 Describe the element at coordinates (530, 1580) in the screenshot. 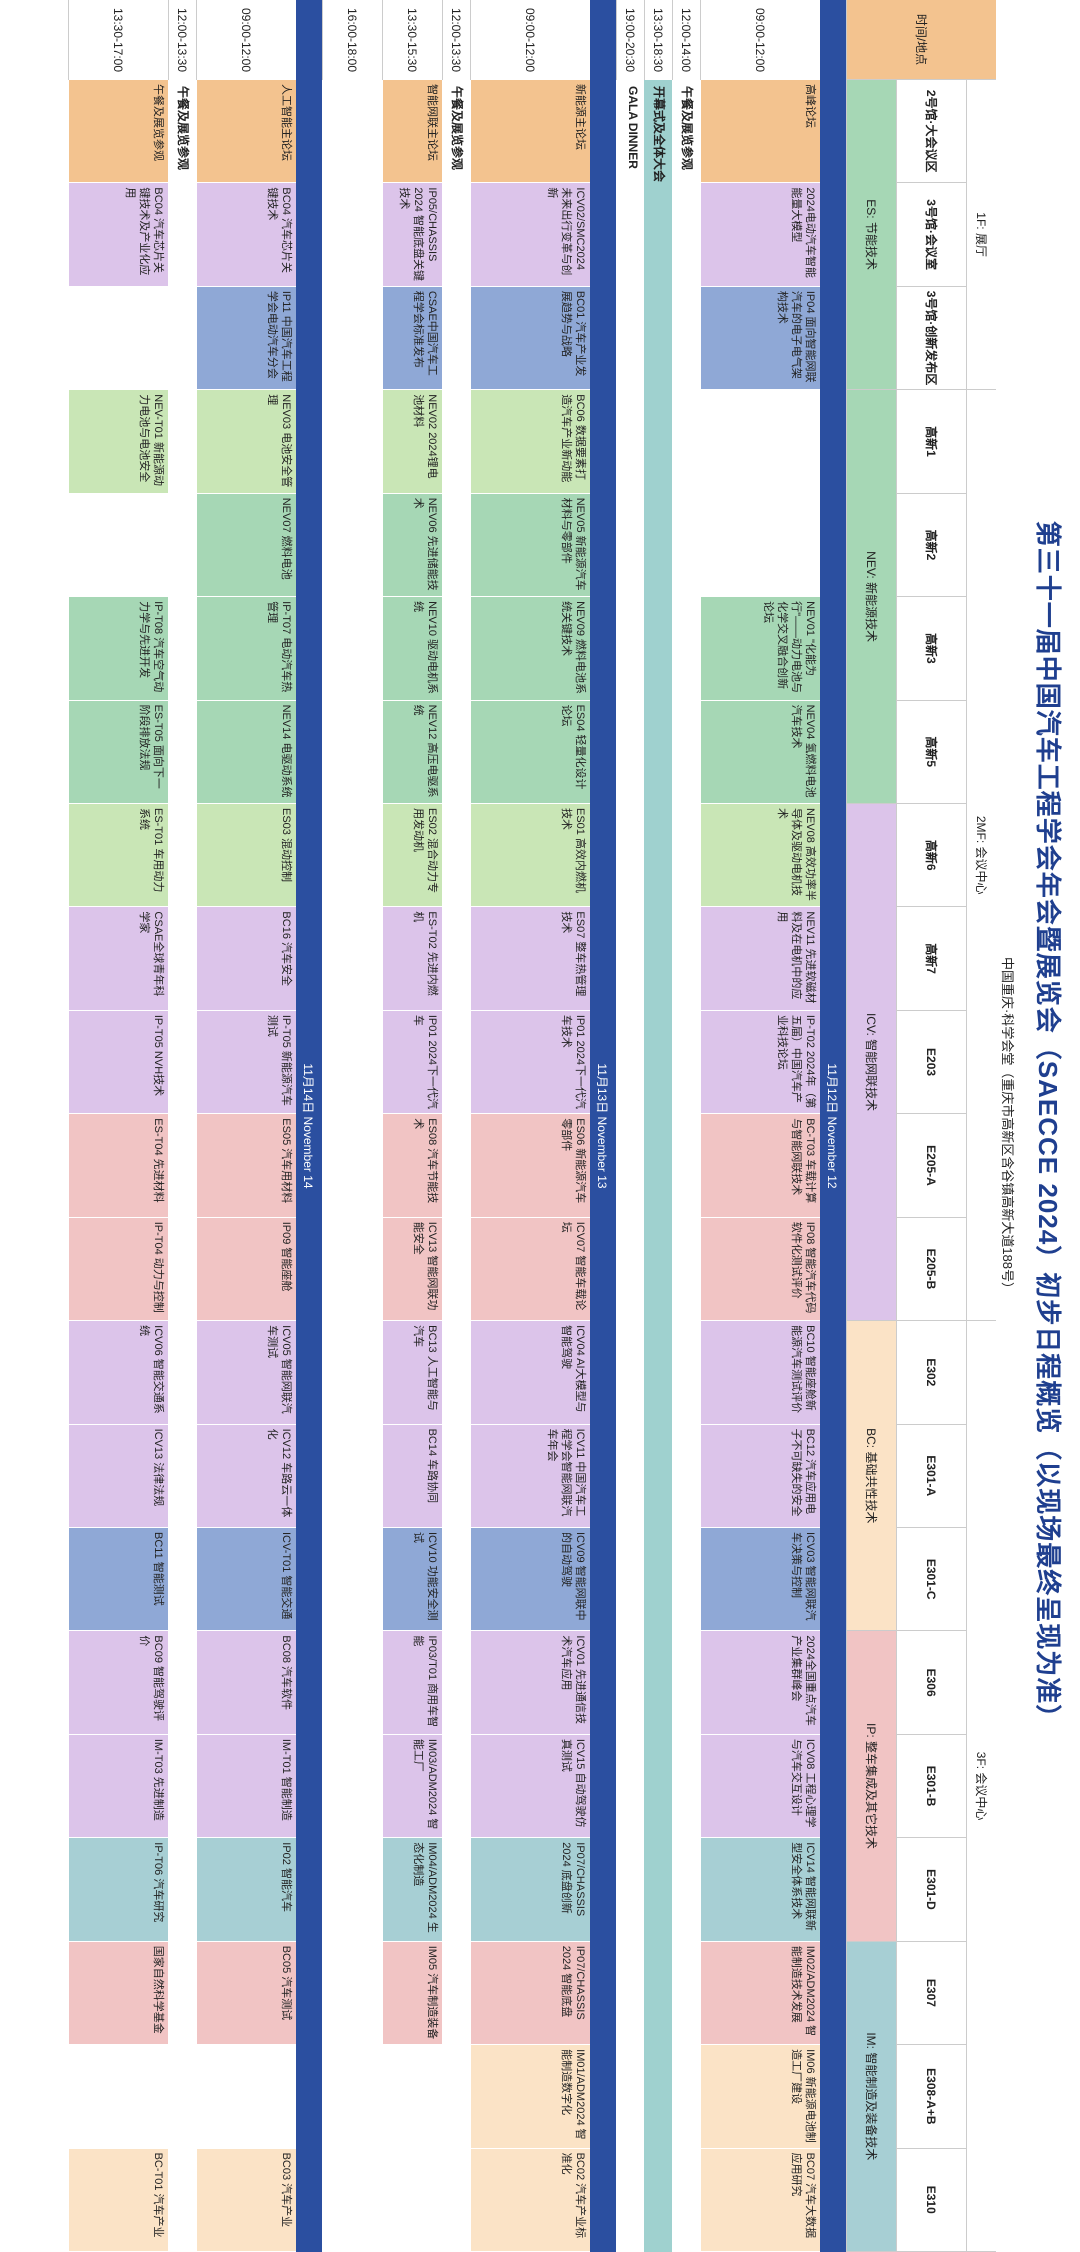

I see `session-cell: ICV09 智能网联中的自动驾驶` at that location.